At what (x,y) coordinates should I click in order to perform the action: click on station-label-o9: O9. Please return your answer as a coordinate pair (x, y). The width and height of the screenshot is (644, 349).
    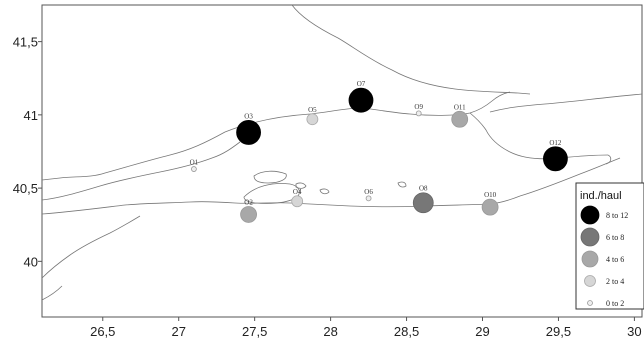
    Looking at the image, I should click on (418, 107).